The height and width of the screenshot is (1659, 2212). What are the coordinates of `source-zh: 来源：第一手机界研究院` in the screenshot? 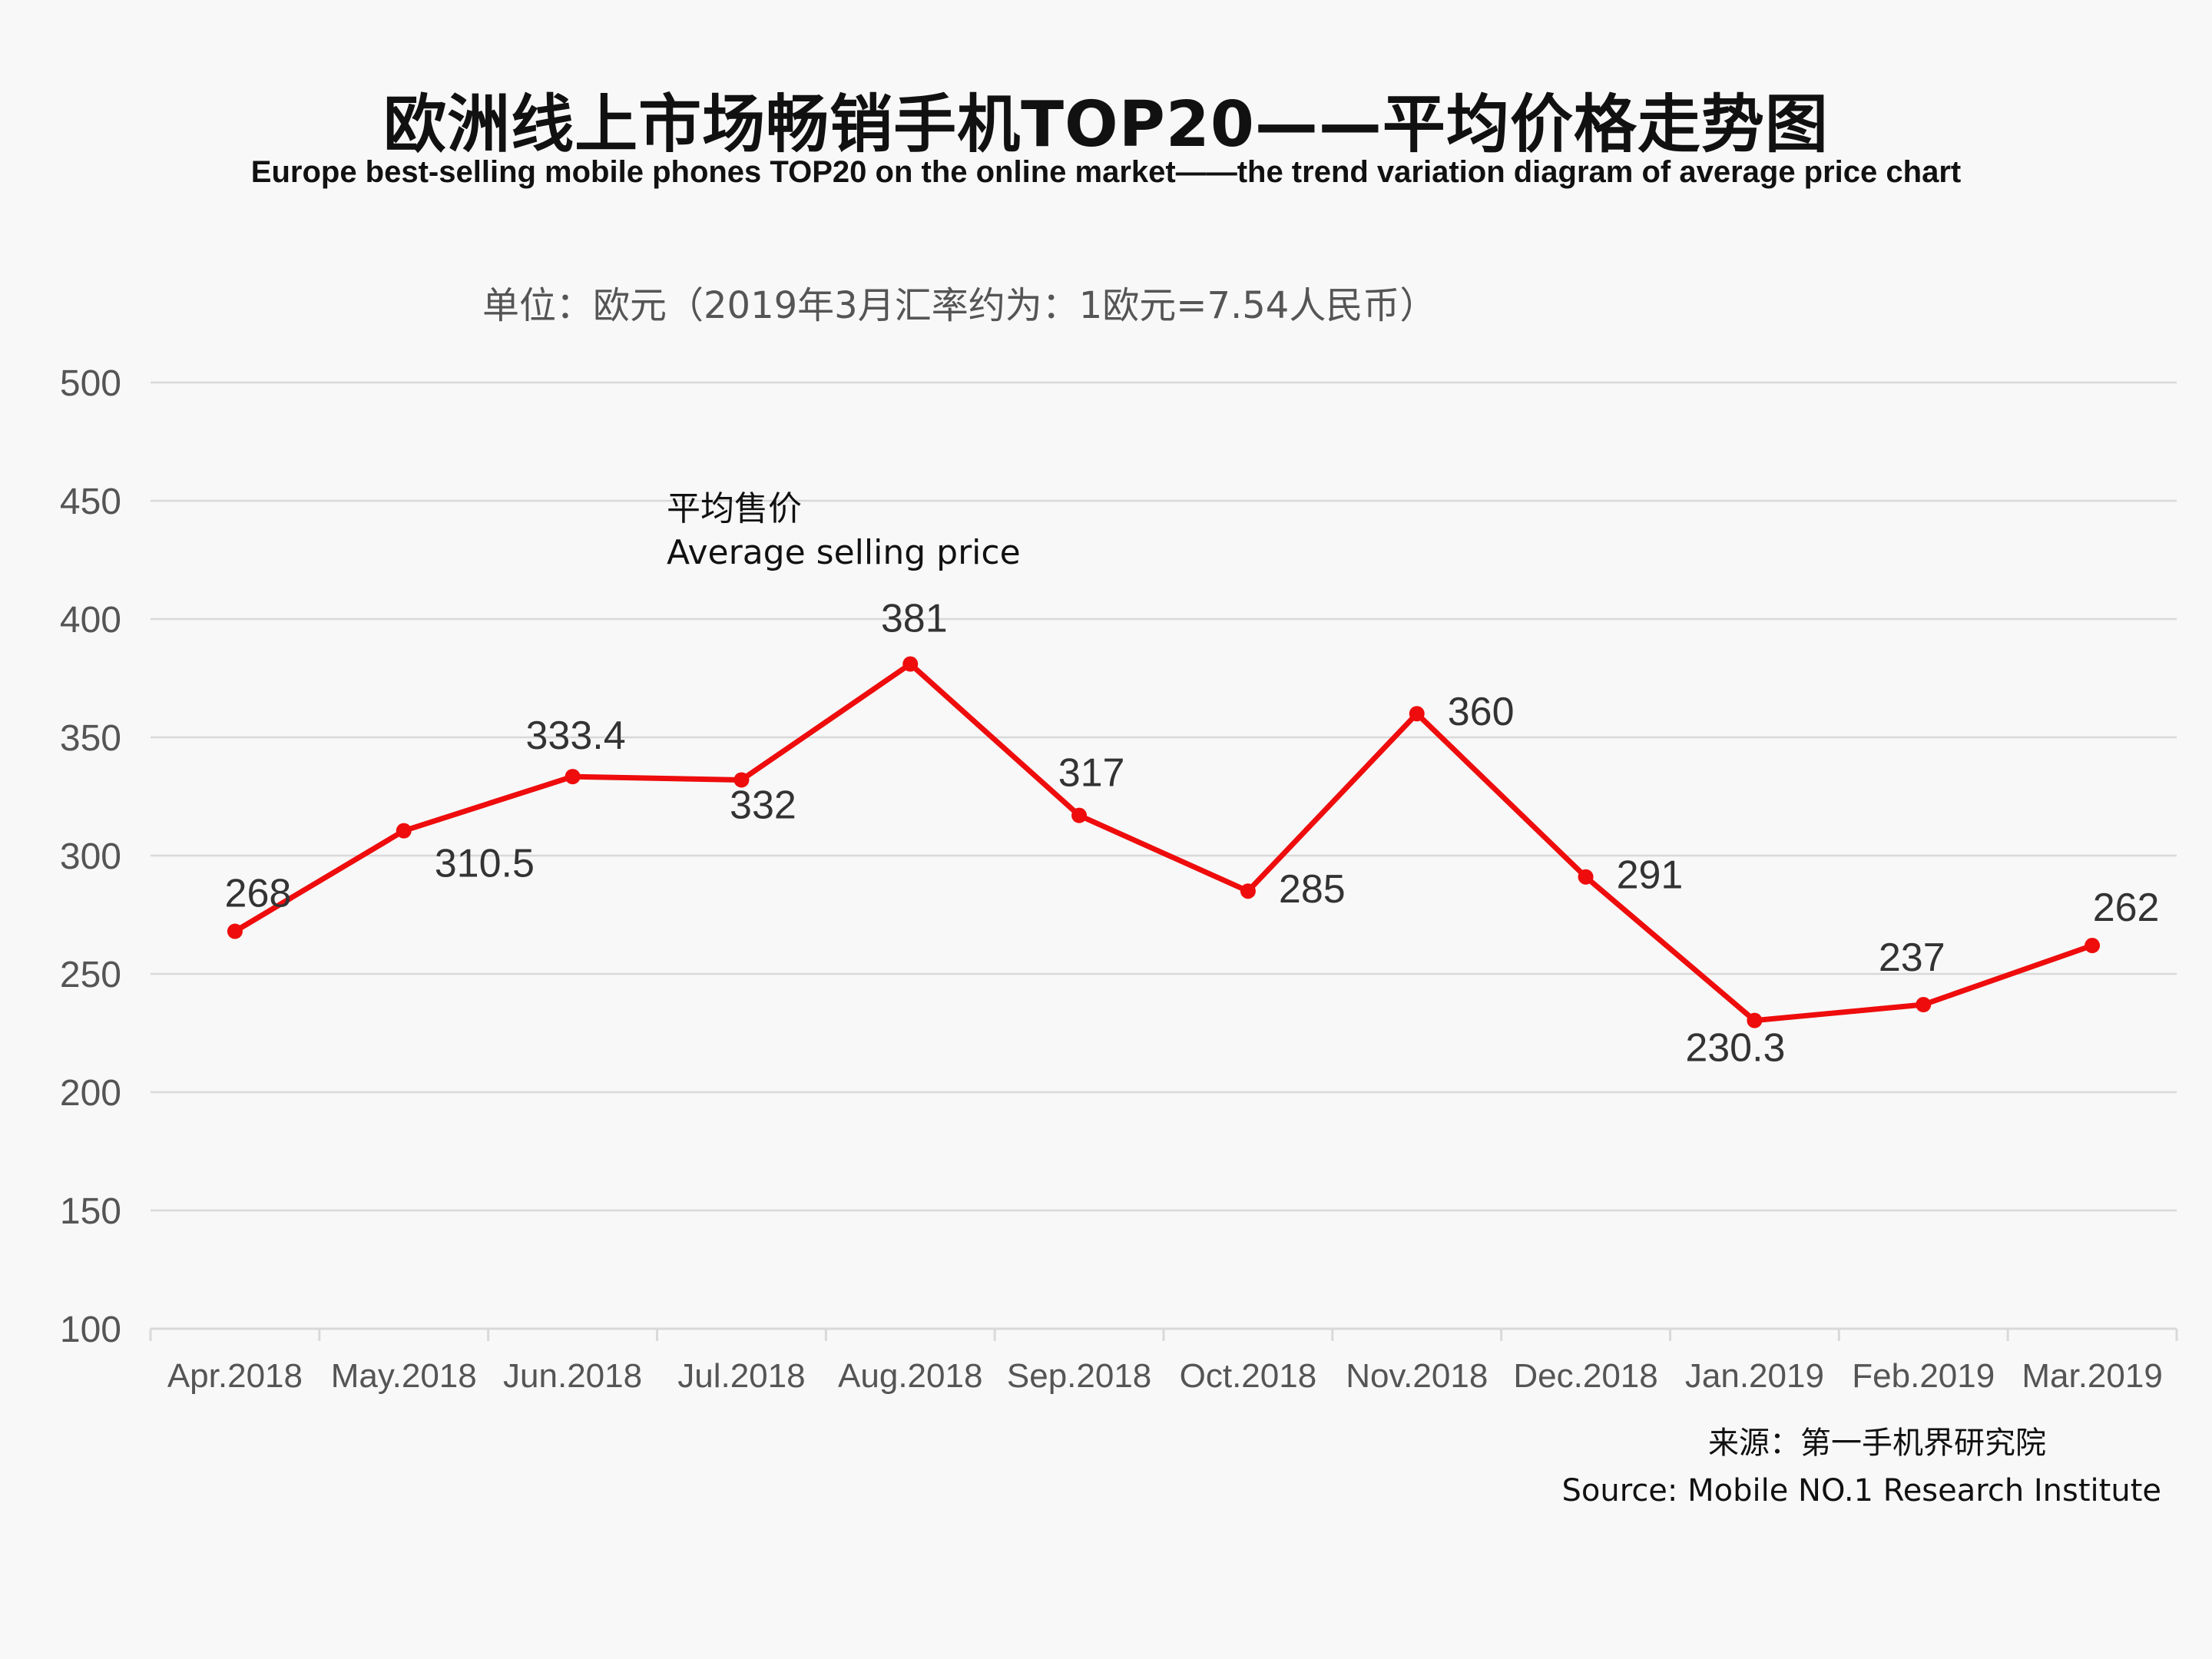 It's located at (1877, 1444).